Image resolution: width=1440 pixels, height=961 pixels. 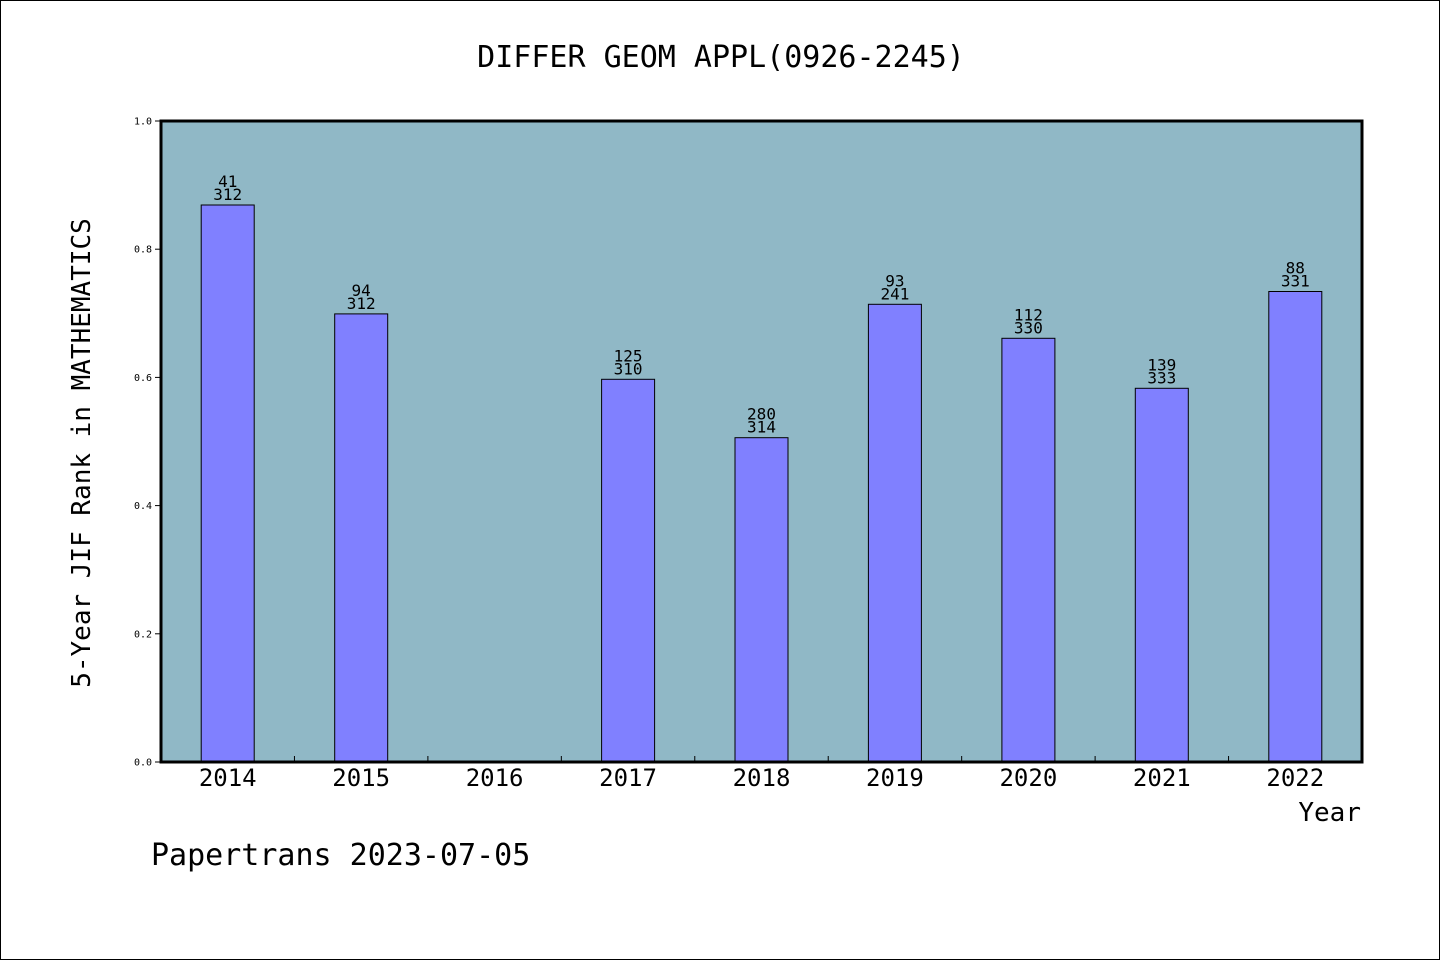 What do you see at coordinates (895, 778) in the screenshot?
I see `x-tick-label-2019: 2019` at bounding box center [895, 778].